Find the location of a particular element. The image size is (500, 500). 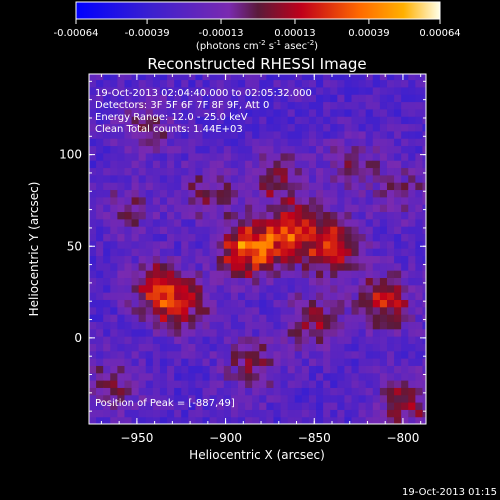

colorbar-tick-label: 0.00064 is located at coordinates (439, 33).